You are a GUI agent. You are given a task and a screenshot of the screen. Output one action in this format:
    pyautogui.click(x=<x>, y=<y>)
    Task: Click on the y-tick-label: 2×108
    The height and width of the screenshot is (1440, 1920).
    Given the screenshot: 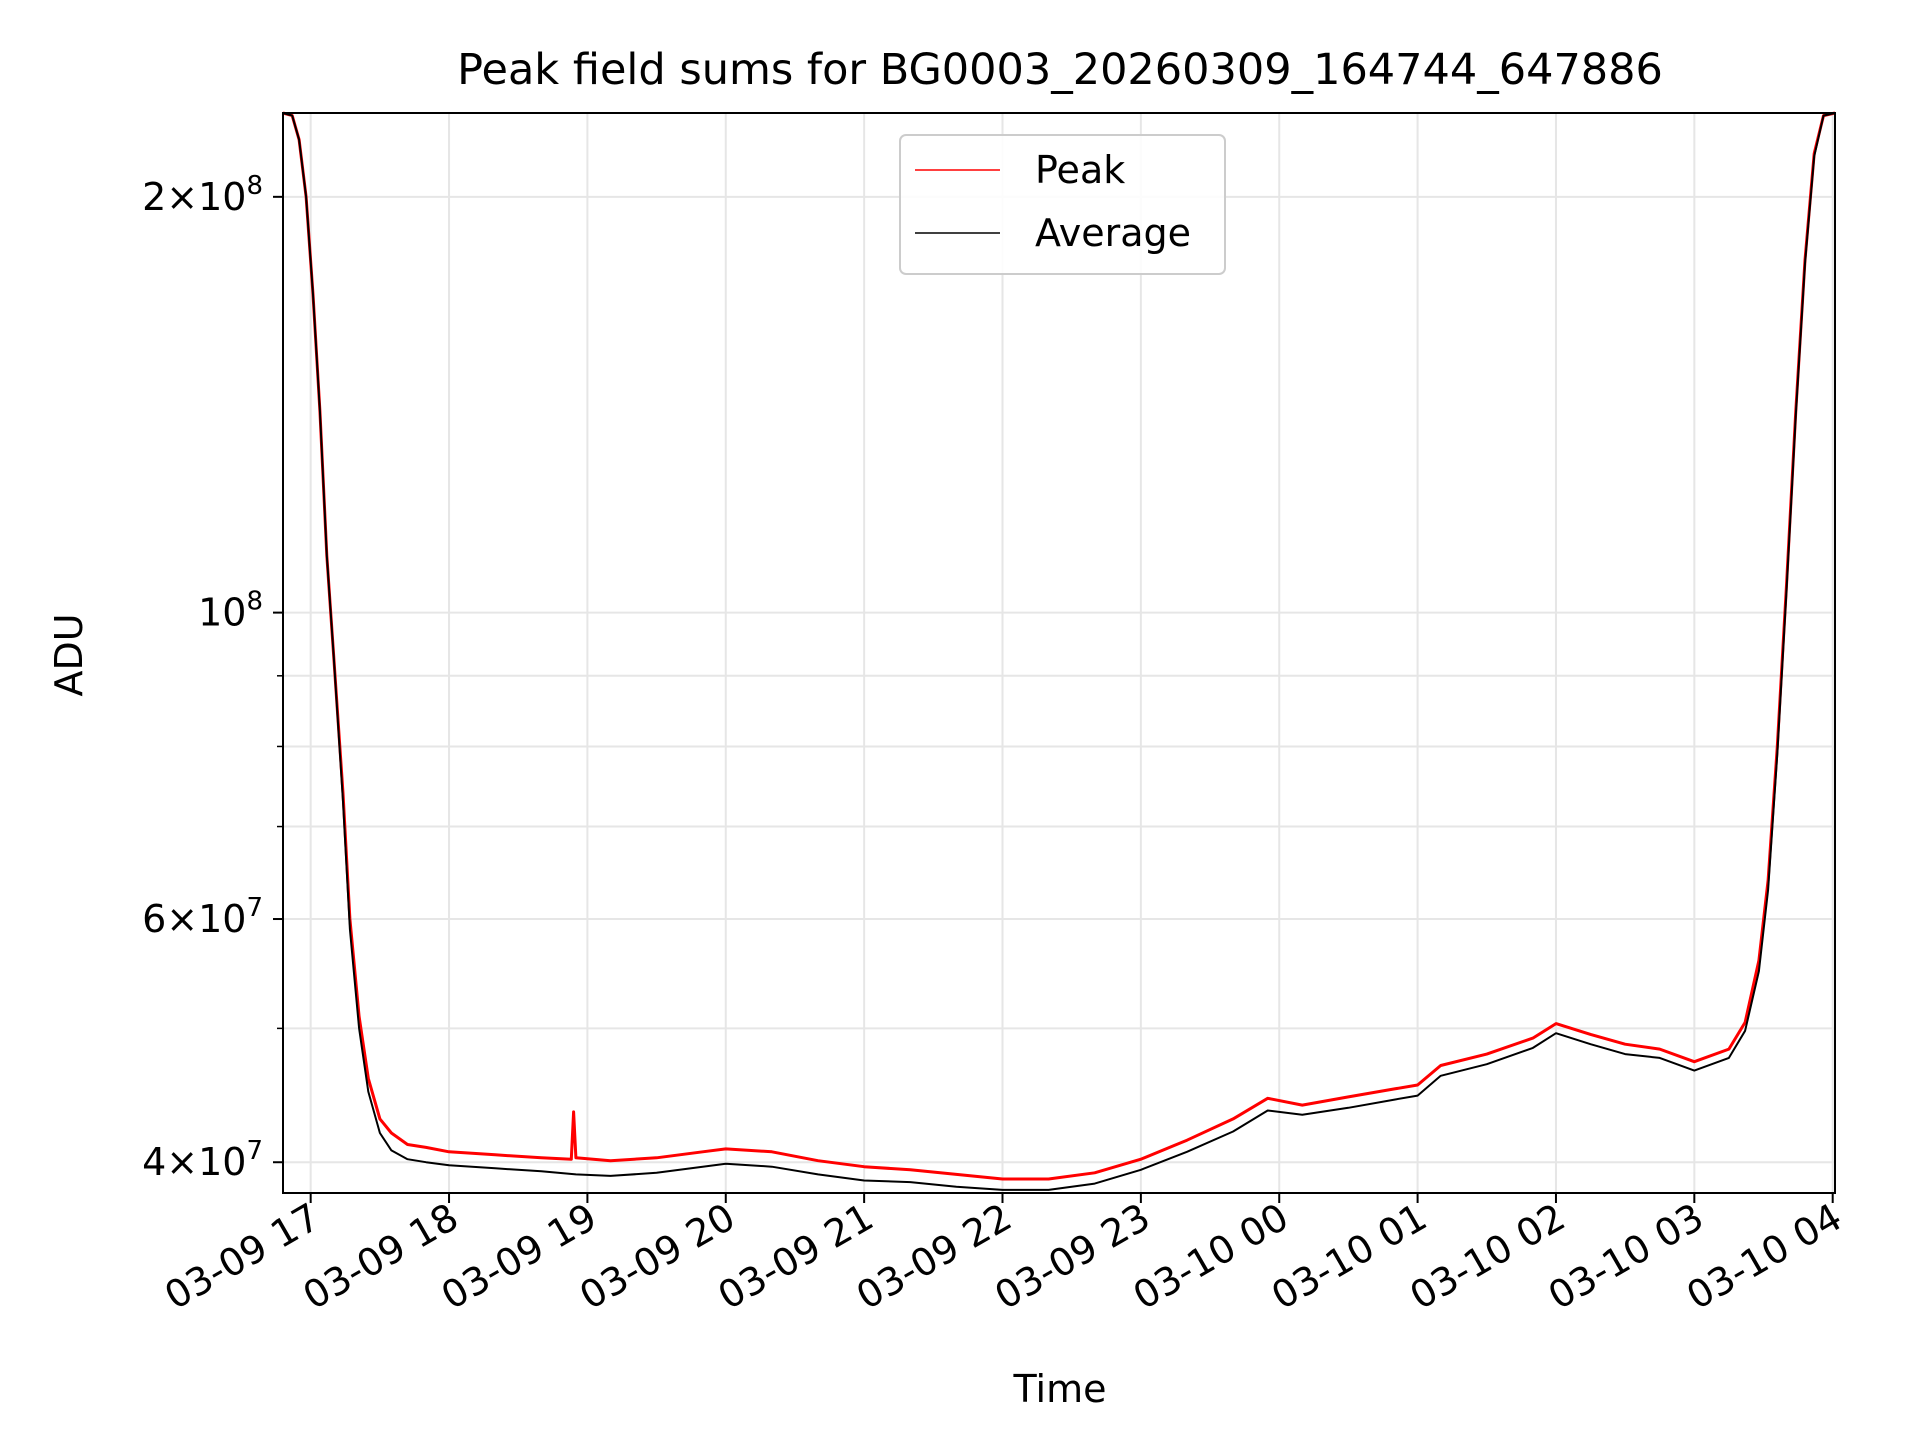 What is the action you would take?
    pyautogui.click(x=202, y=195)
    